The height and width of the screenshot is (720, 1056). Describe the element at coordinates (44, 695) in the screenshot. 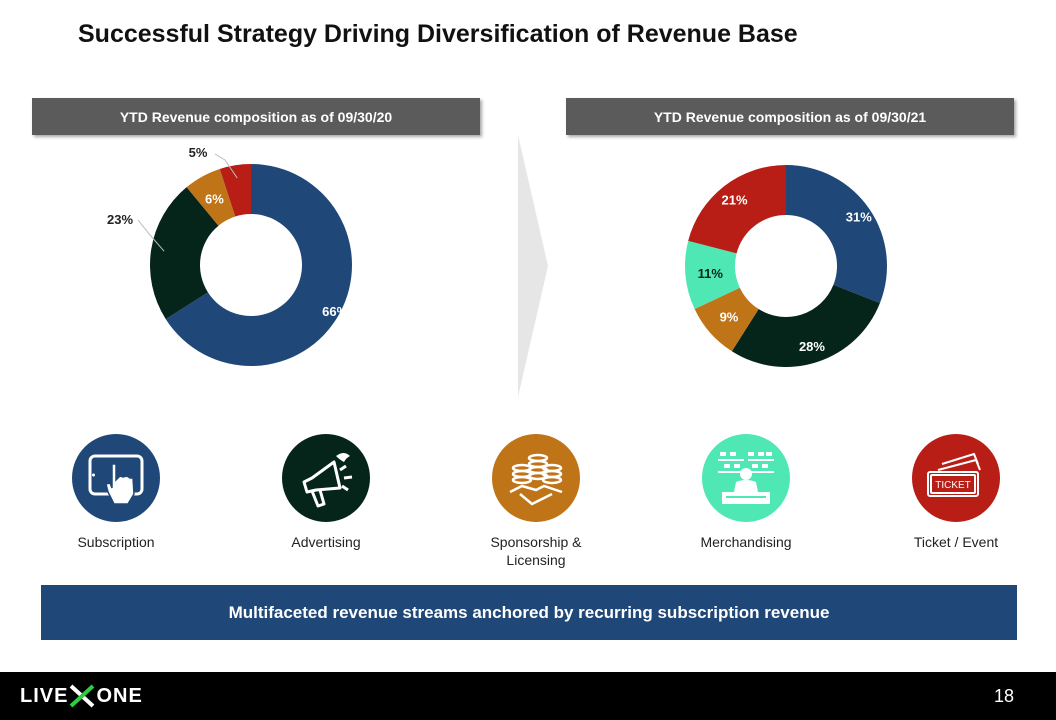

I see `logo-text-live: LIVE` at that location.